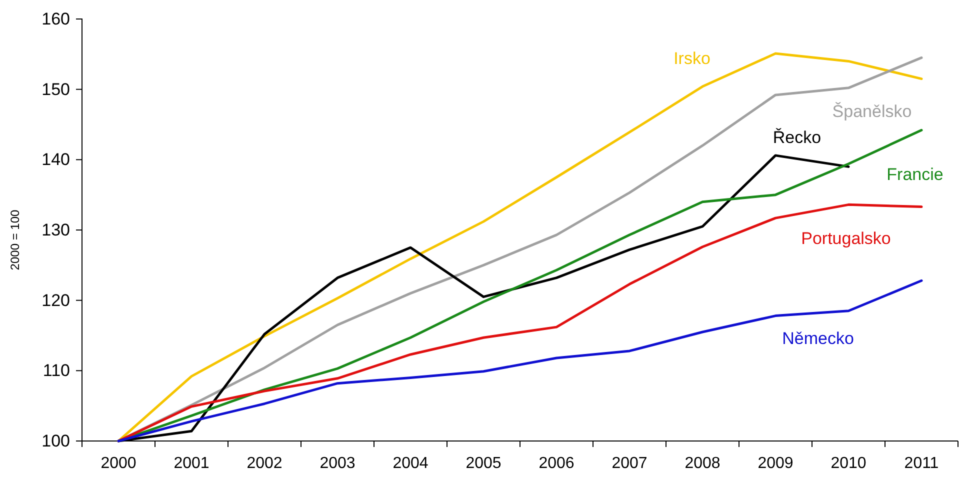  I want to click on x-tick-label: 2001, so click(192, 463).